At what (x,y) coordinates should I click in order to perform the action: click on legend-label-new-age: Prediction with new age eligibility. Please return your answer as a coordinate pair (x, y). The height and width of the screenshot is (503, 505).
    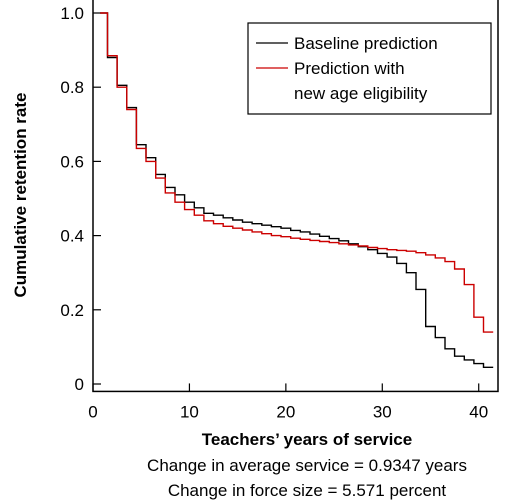
    Looking at the image, I should click on (361, 81).